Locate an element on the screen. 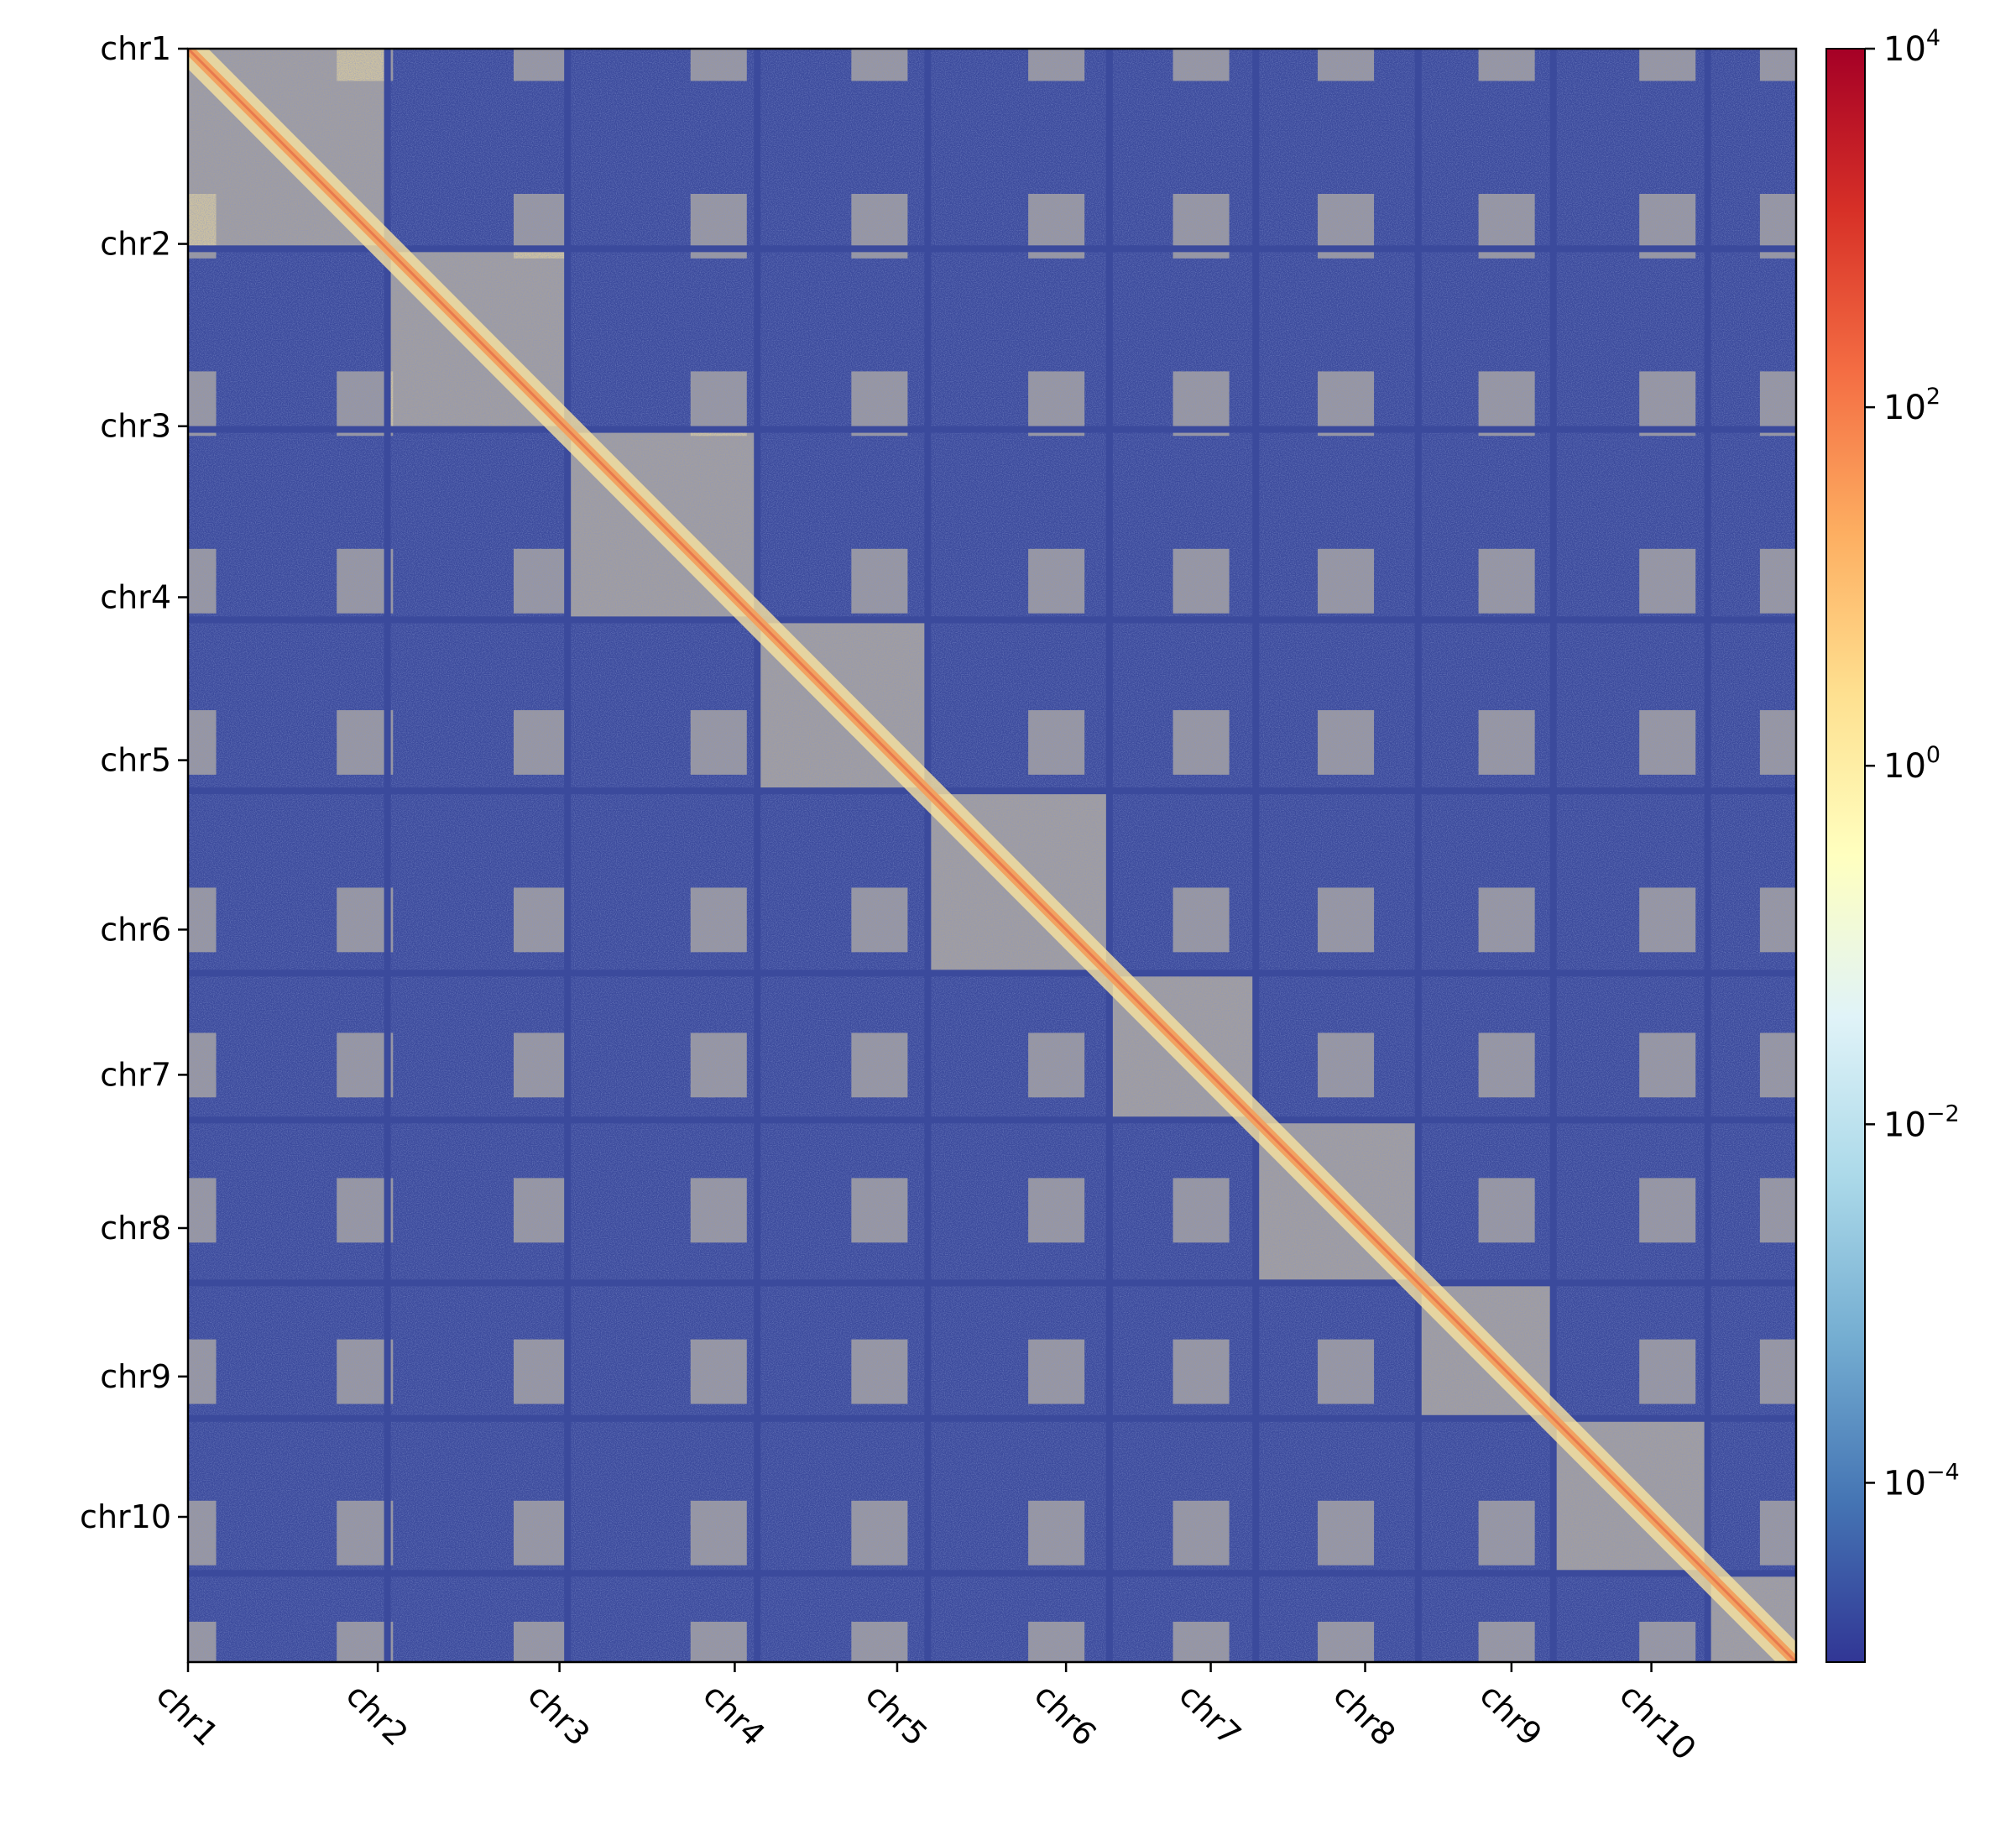 The height and width of the screenshot is (1835, 2016). y-tick-label: chr2 is located at coordinates (135, 245).